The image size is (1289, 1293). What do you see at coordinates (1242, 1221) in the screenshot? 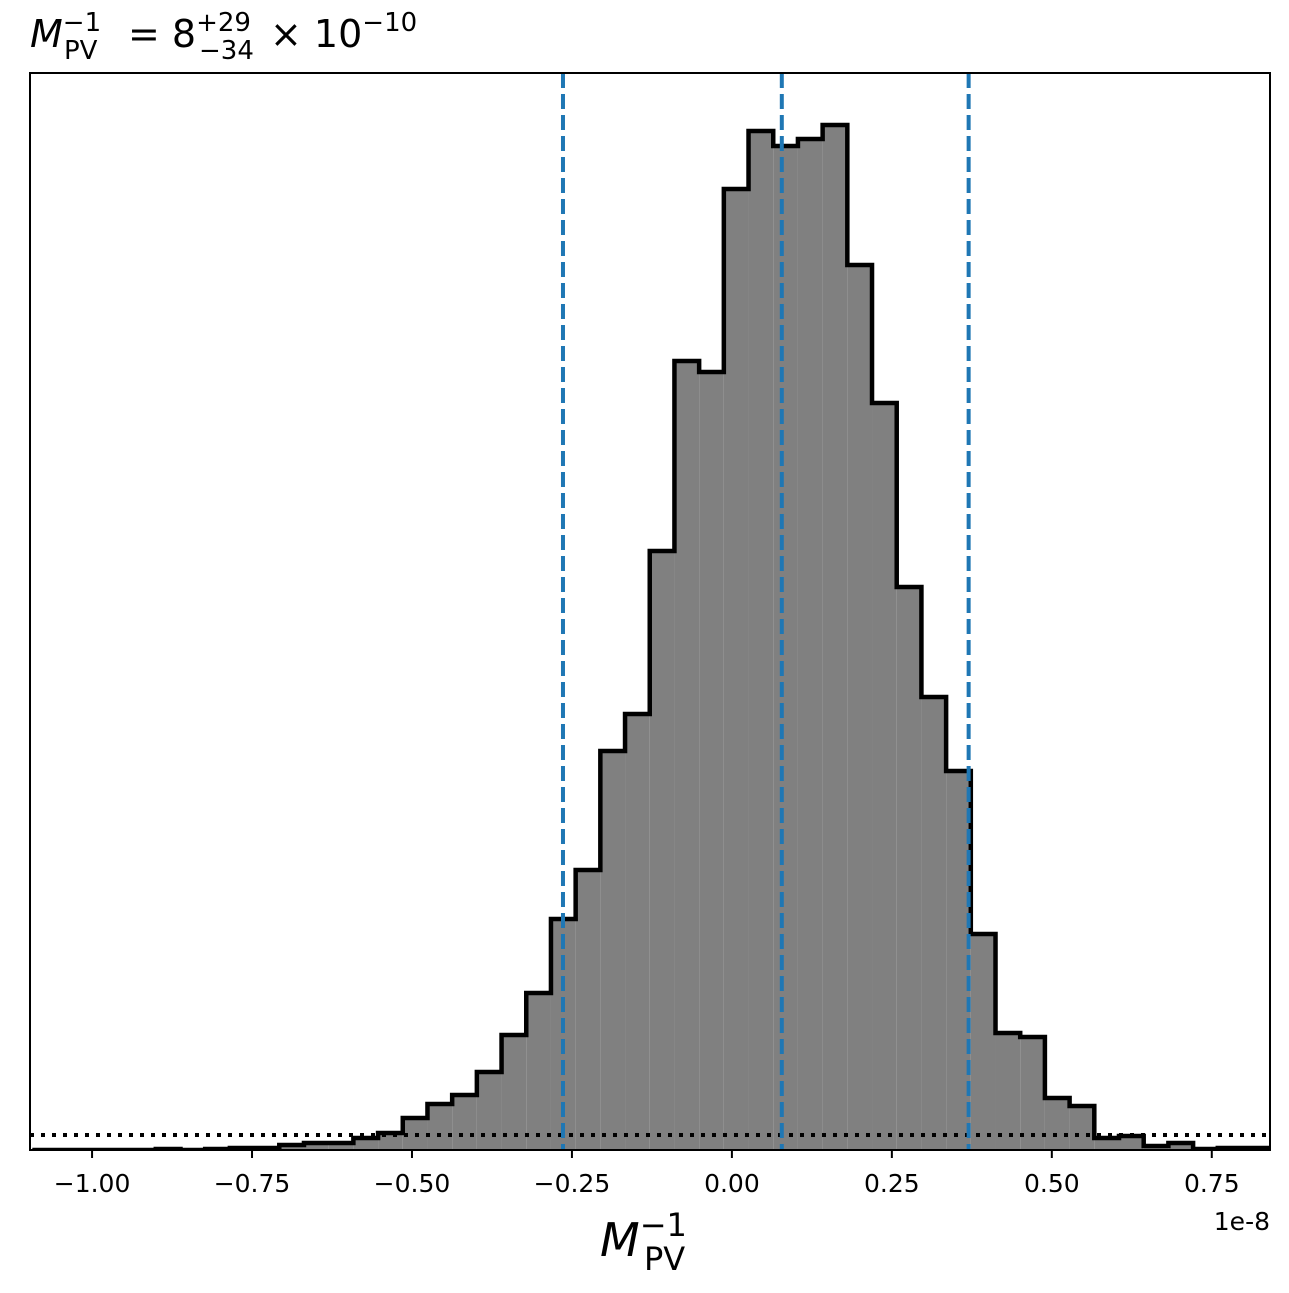
I see `x-offset-label: 1e-8` at bounding box center [1242, 1221].